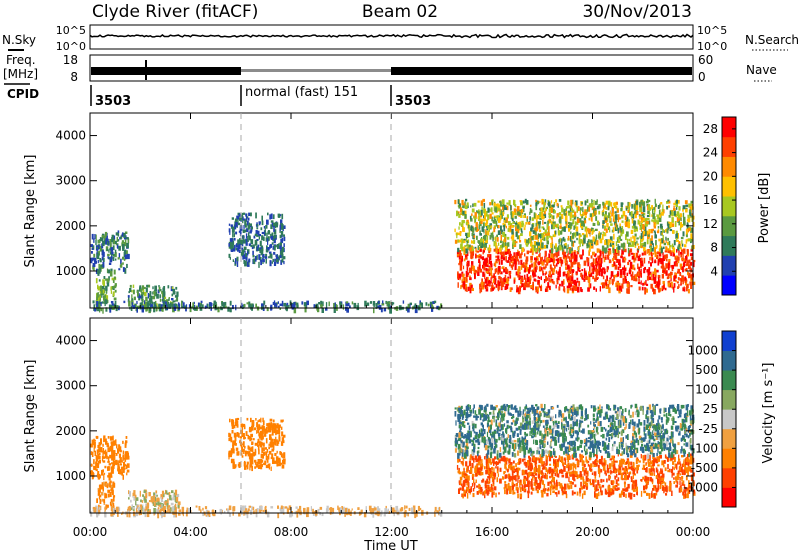  I want to click on x-tick-label: 12:00, so click(391, 532).